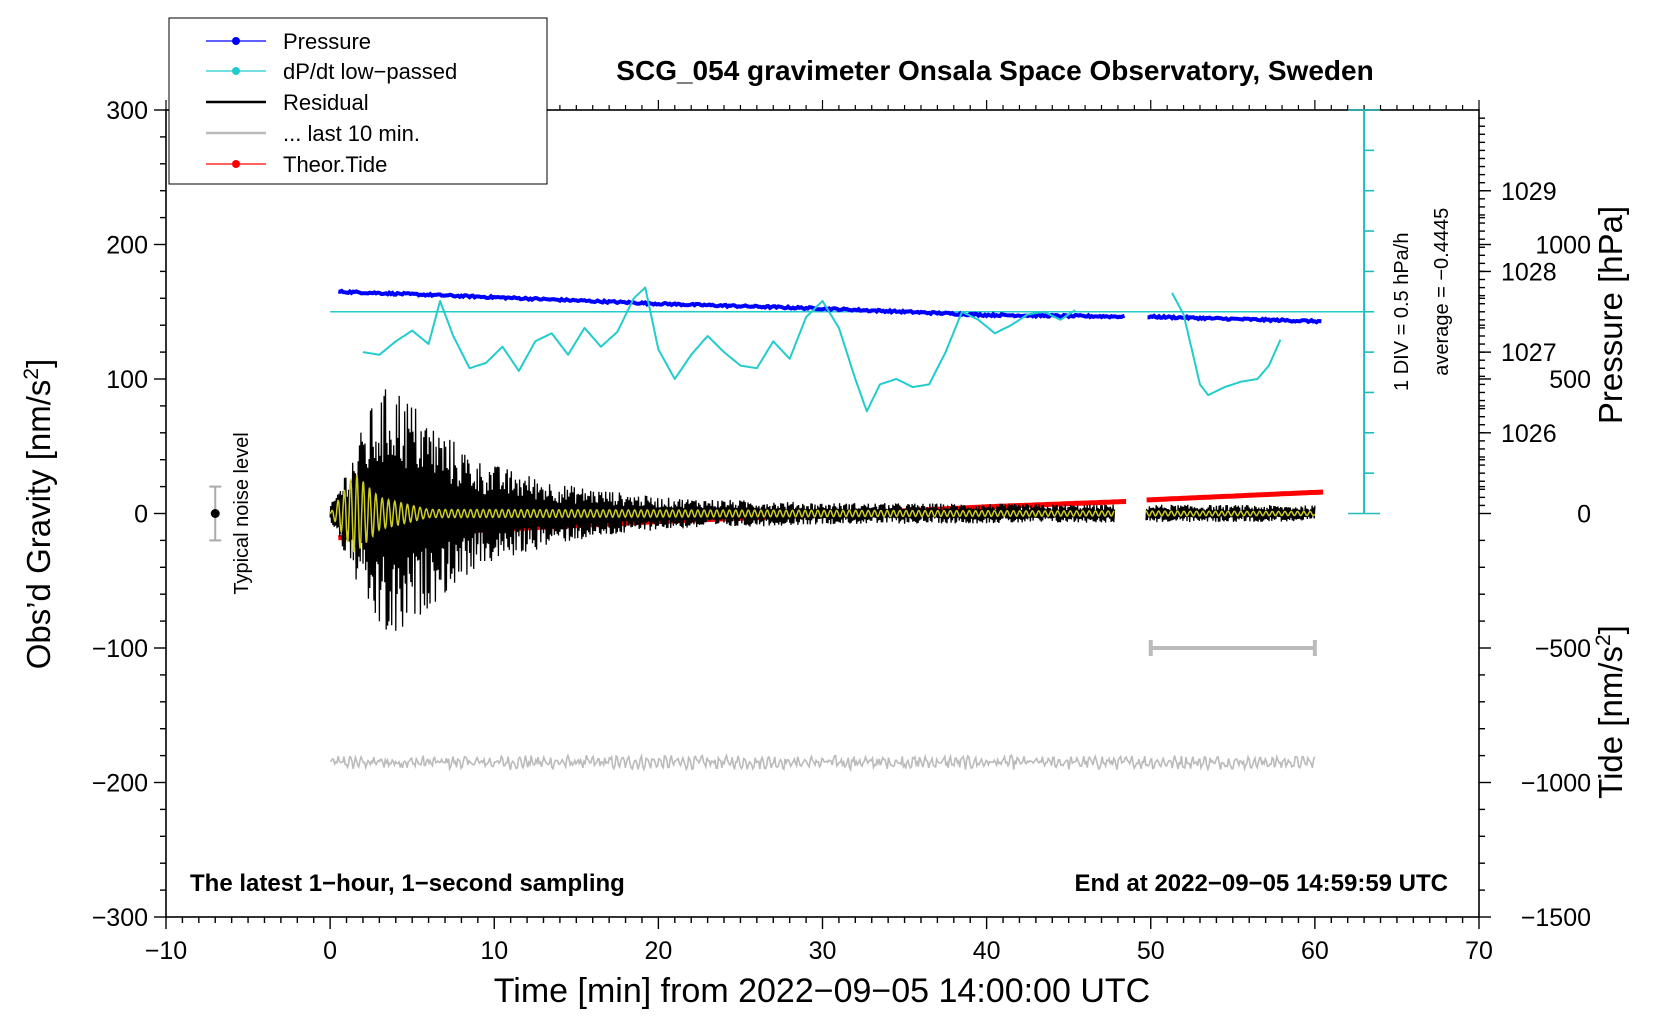  I want to click on y-tick-label-left: 300, so click(127, 111).